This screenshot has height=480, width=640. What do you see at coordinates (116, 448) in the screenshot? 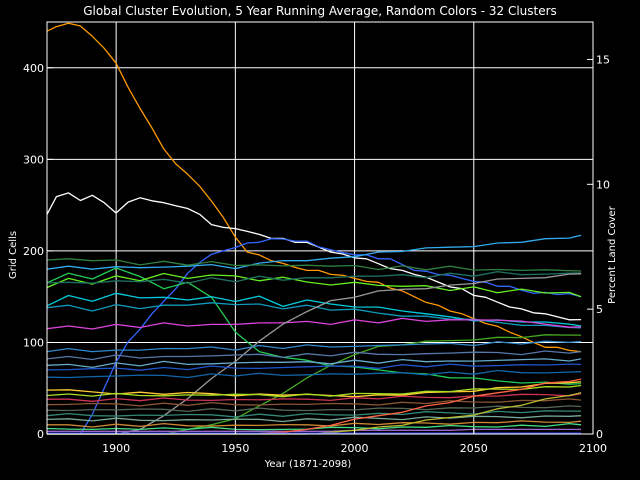
I see `x-tick-label-0: 1900` at bounding box center [116, 448].